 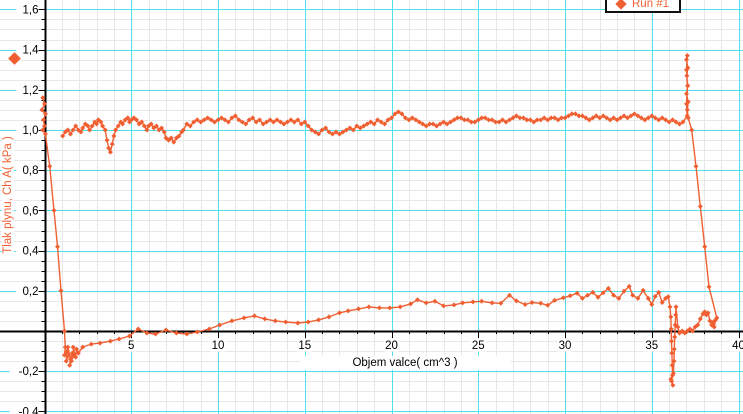 What do you see at coordinates (31, 51) in the screenshot?
I see `tick-label: 1,4` at bounding box center [31, 51].